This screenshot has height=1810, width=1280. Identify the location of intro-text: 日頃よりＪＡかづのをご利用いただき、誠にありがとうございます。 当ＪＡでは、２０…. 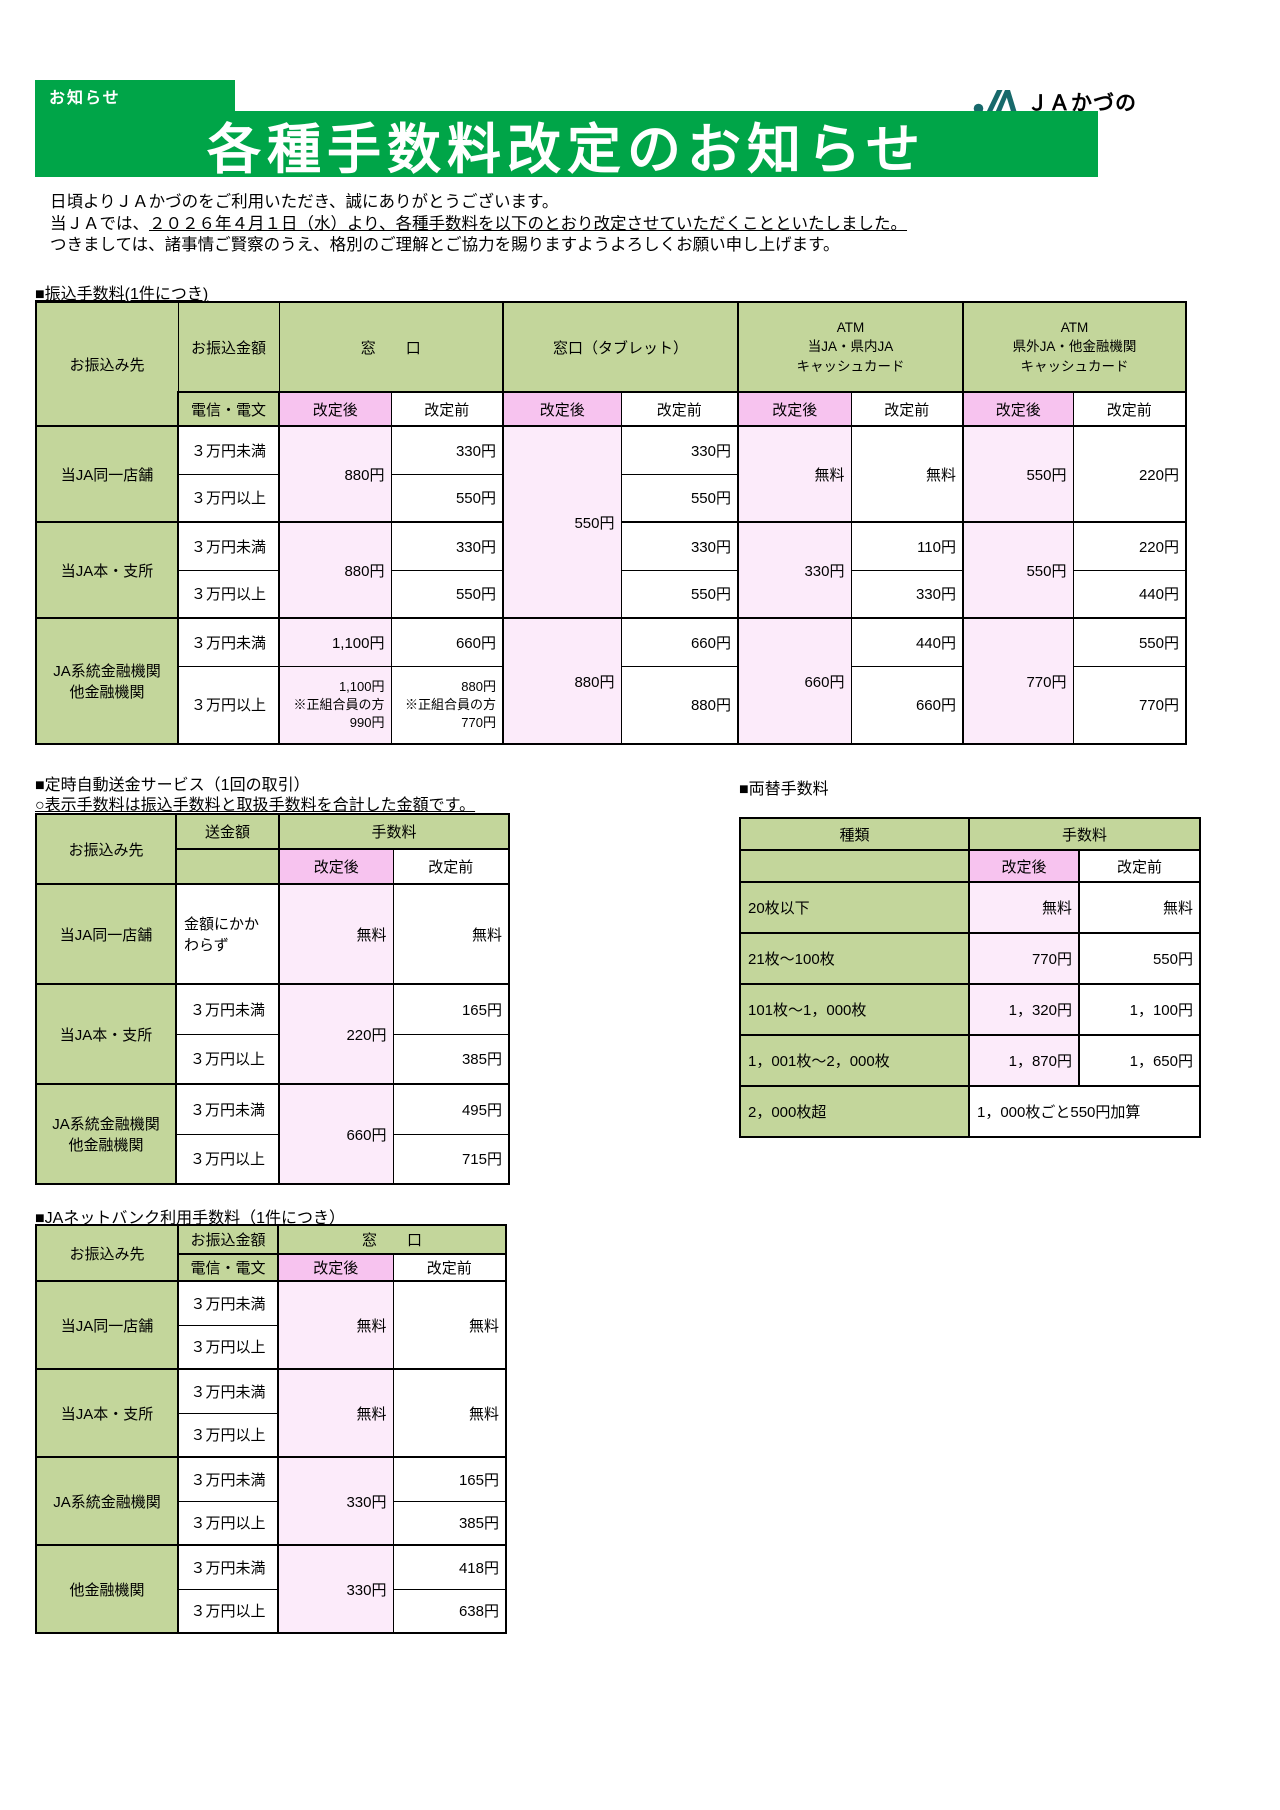
(590, 224).